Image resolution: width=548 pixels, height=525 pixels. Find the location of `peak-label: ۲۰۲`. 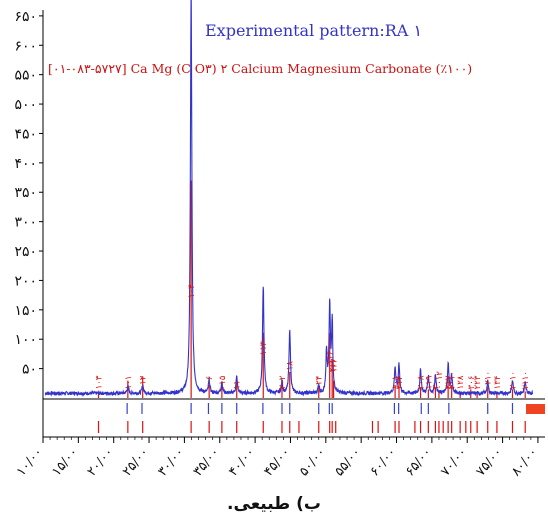

peak-label: ۲۰۲ is located at coordinates (283, 382).